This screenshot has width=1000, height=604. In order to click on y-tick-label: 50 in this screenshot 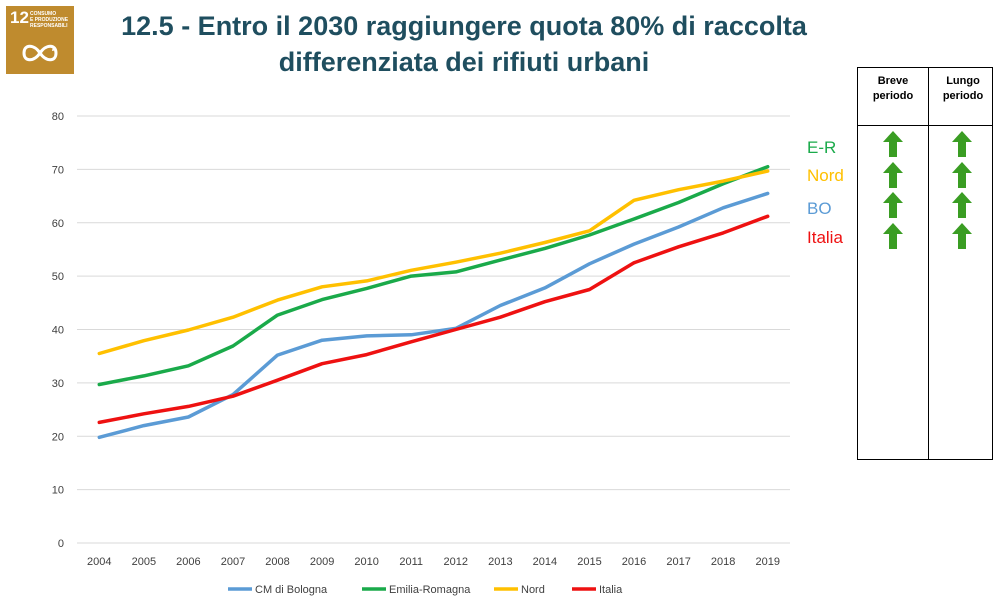, I will do `click(58, 277)`.